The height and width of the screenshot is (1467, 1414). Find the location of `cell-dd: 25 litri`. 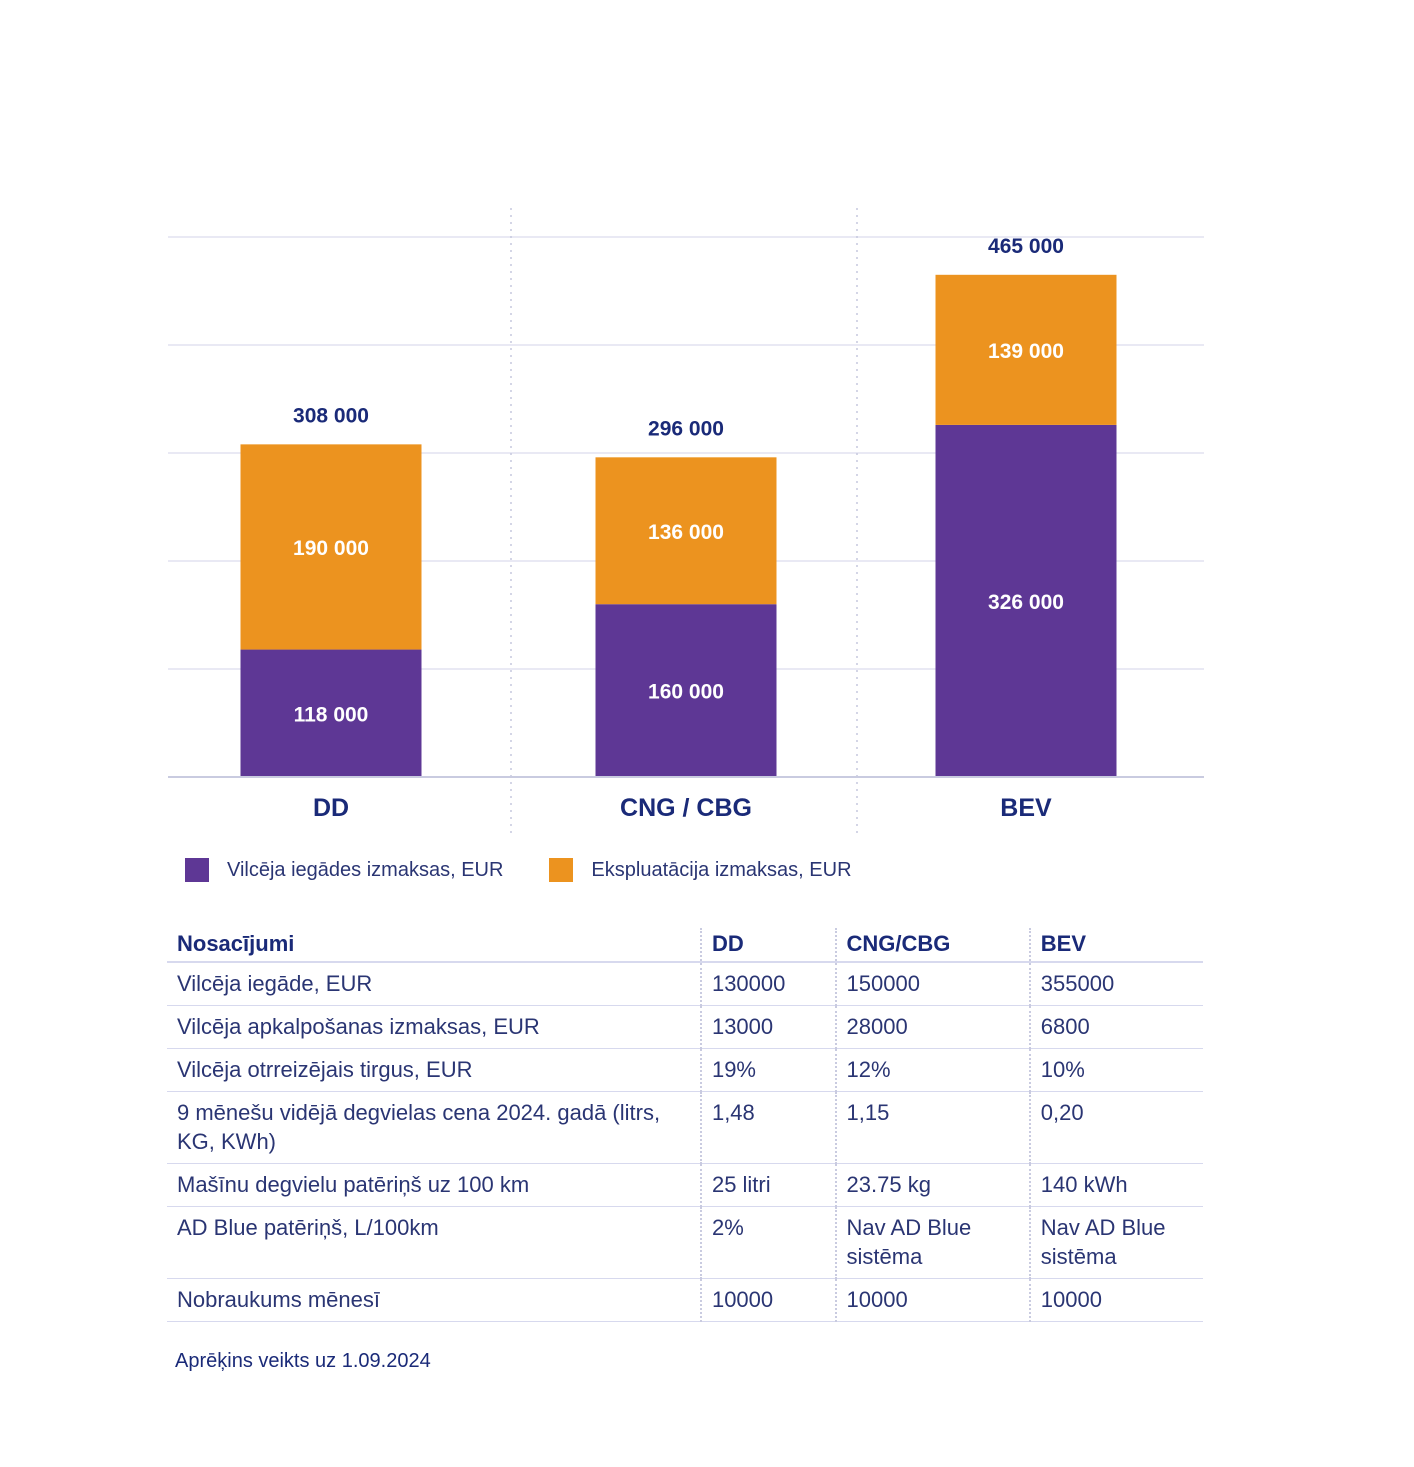

cell-dd: 25 litri is located at coordinates (767, 1185).